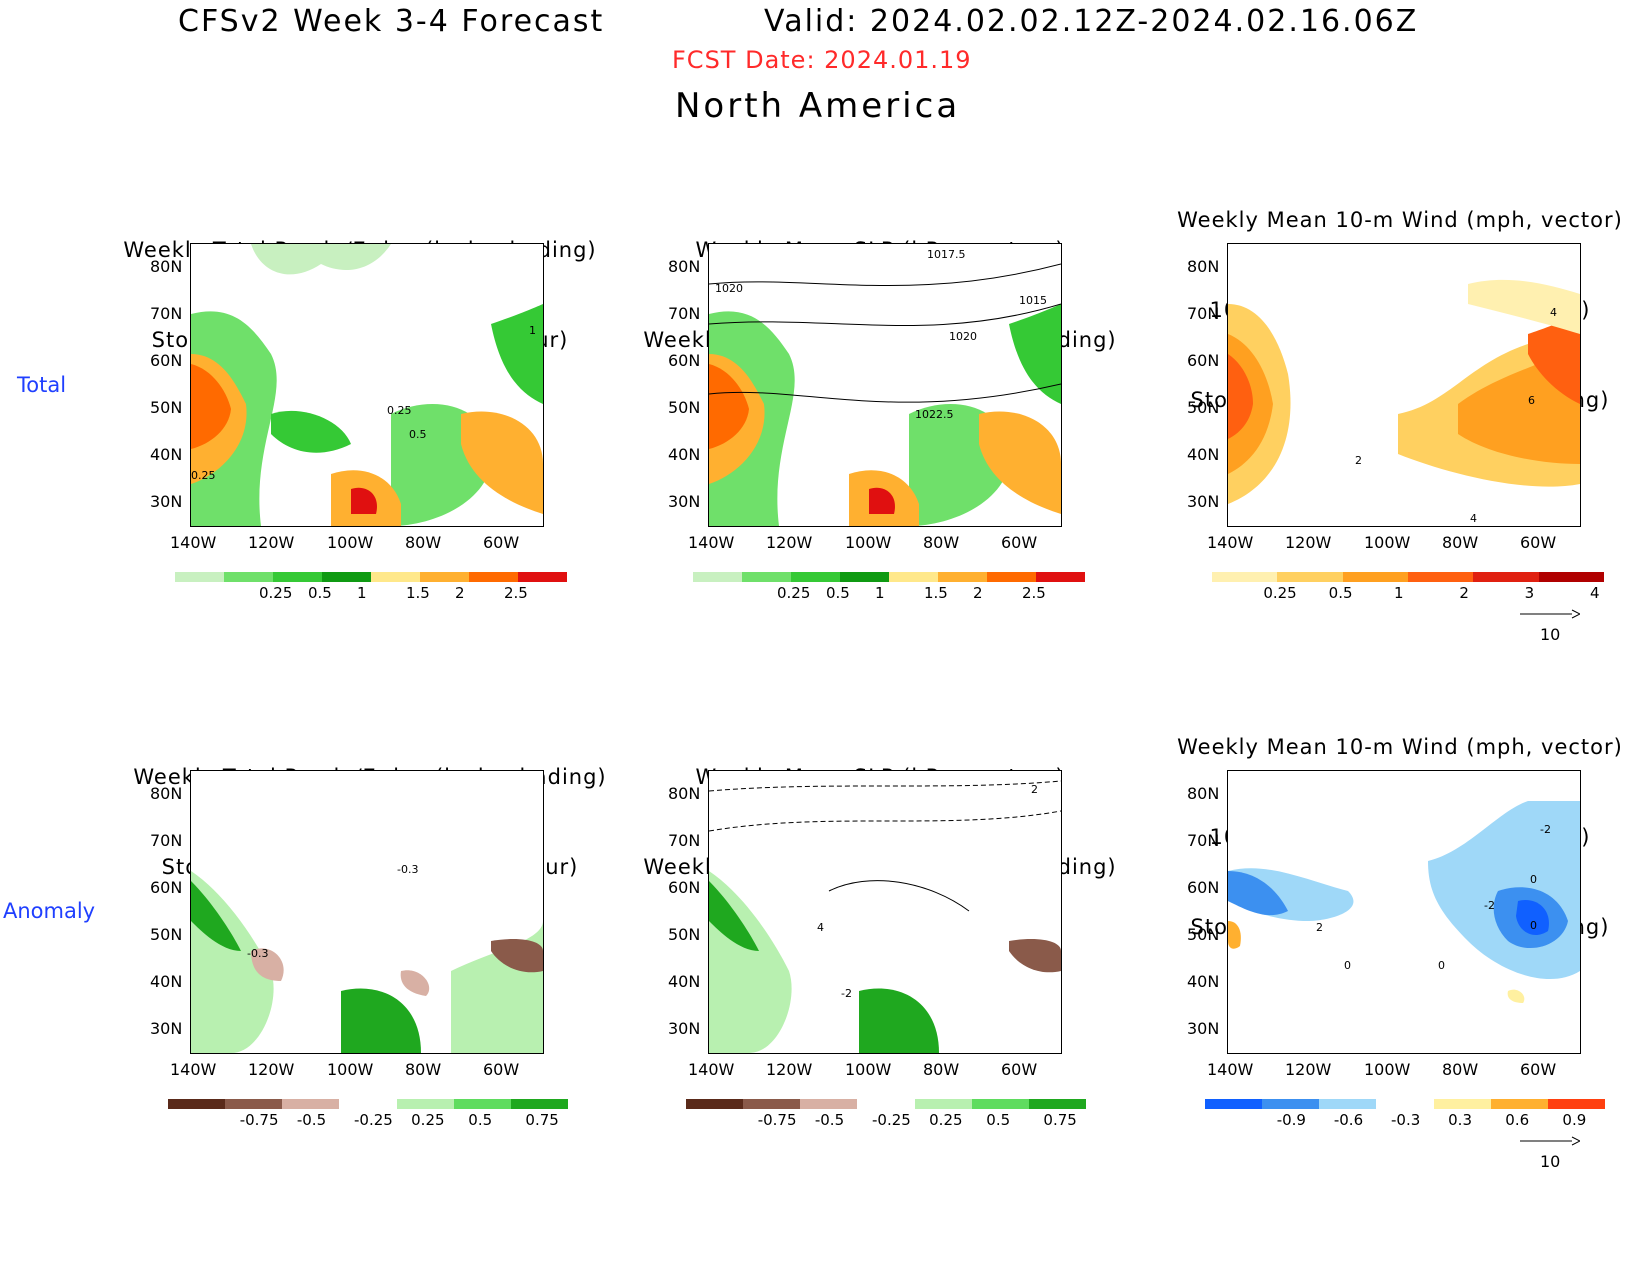 The height and width of the screenshot is (1275, 1650). Describe the element at coordinates (1404, 391) in the screenshot. I see `storm-shading-layer` at that location.